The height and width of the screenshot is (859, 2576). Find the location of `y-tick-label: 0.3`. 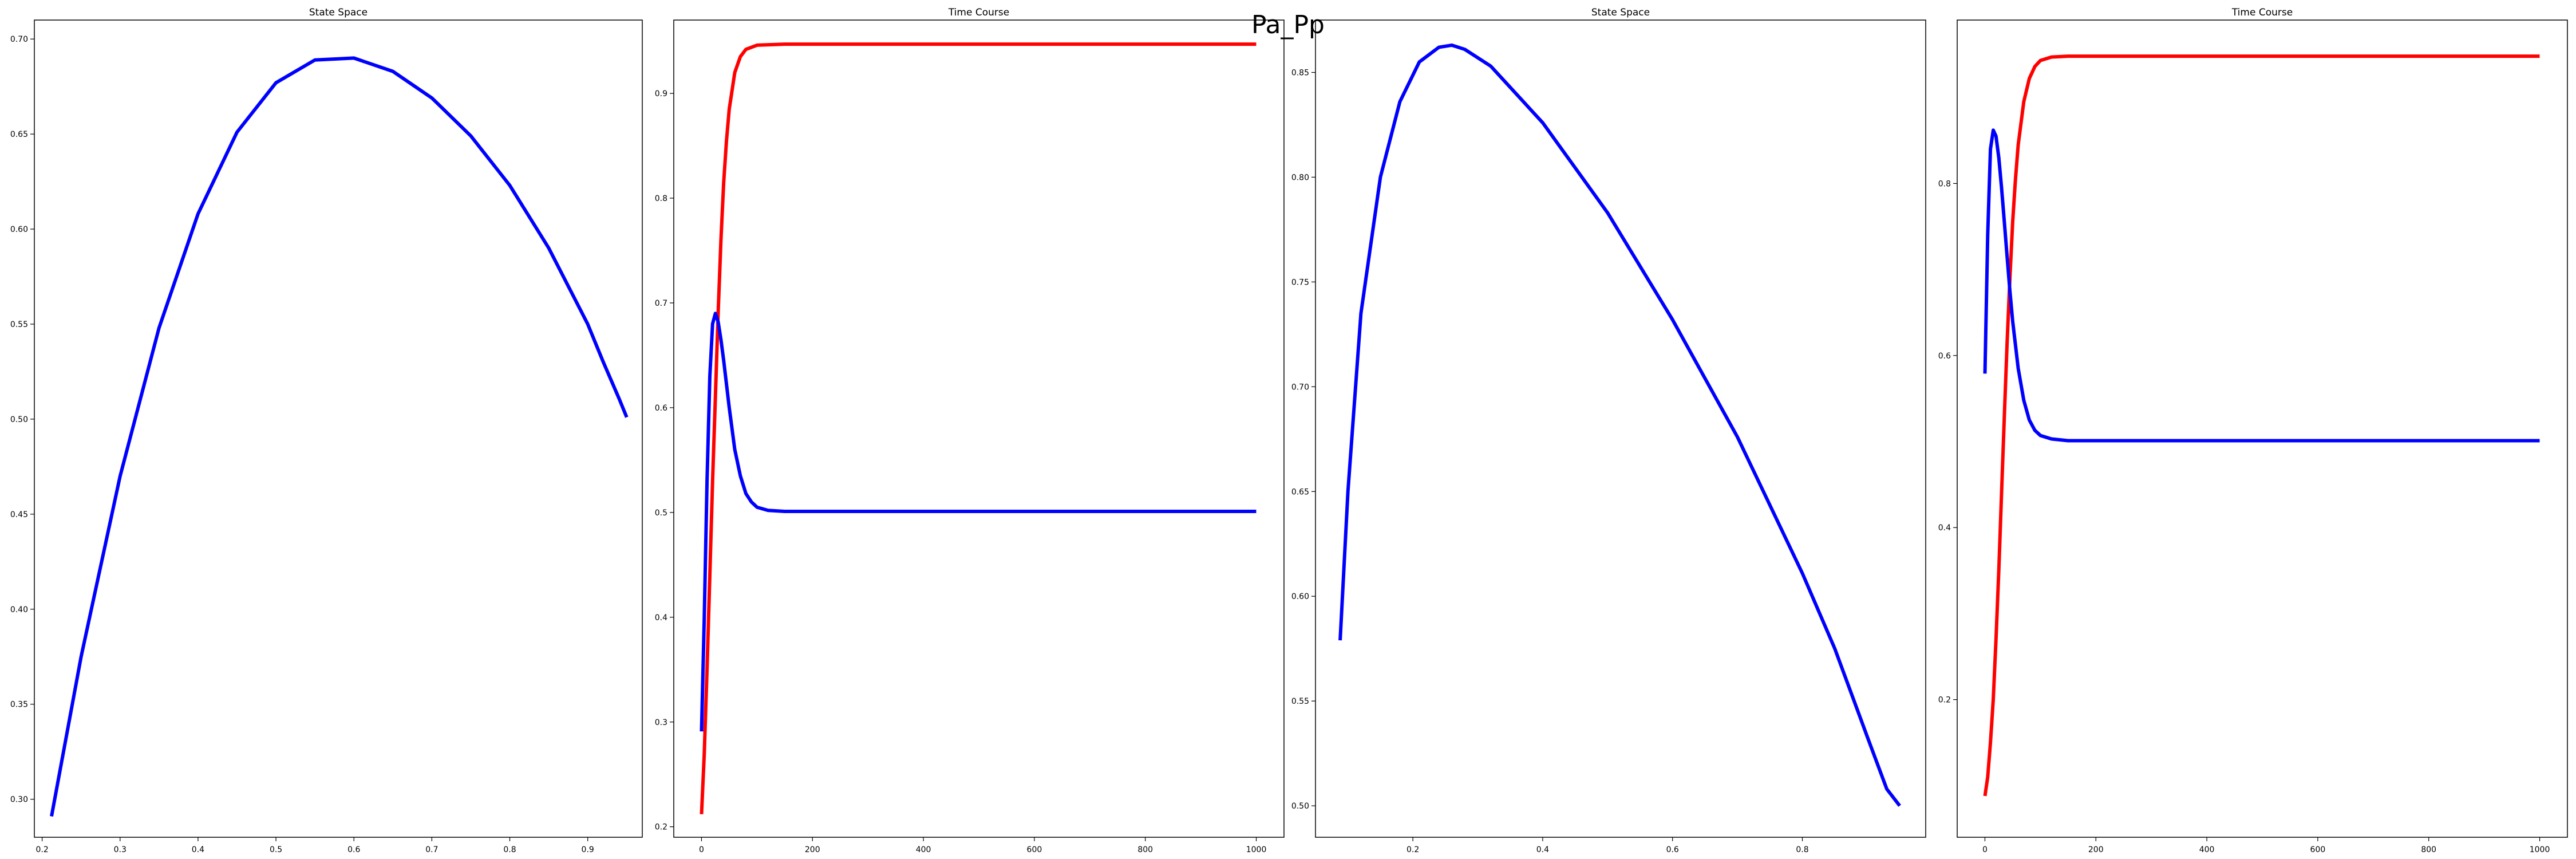

y-tick-label: 0.3 is located at coordinates (661, 722).